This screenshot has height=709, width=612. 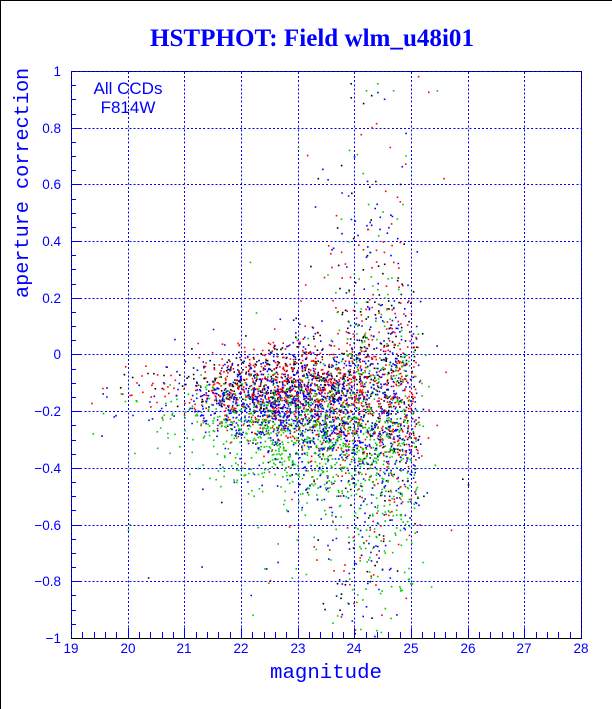 I want to click on svg-text: −0.4, so click(x=47, y=468).